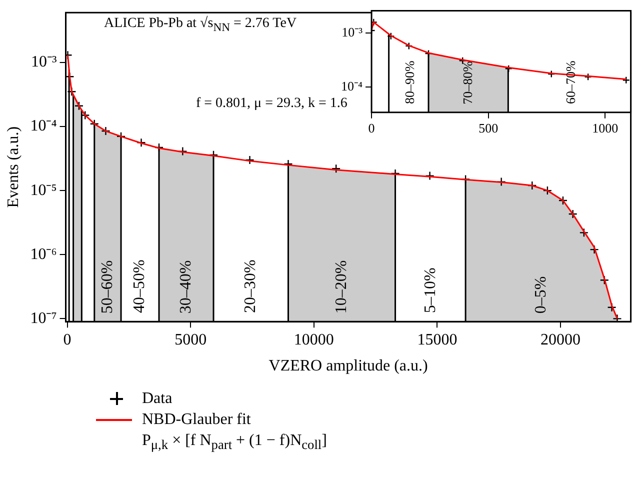 The image size is (636, 481). What do you see at coordinates (43, 190) in the screenshot?
I see `y-tick-label: 10⁻⁵` at bounding box center [43, 190].